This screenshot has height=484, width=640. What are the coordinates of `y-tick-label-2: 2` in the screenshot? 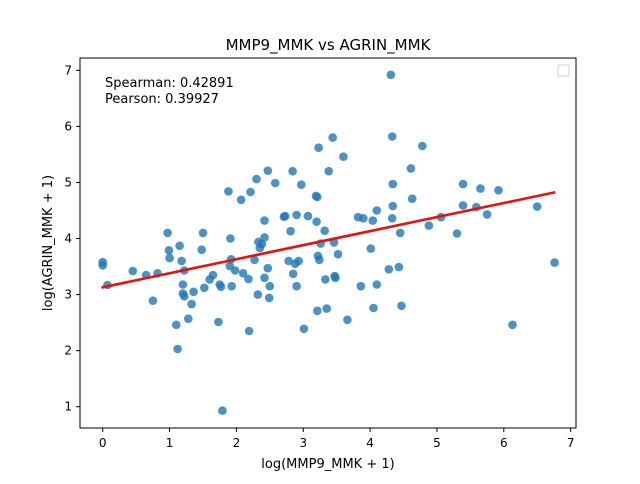 It's located at (68, 351).